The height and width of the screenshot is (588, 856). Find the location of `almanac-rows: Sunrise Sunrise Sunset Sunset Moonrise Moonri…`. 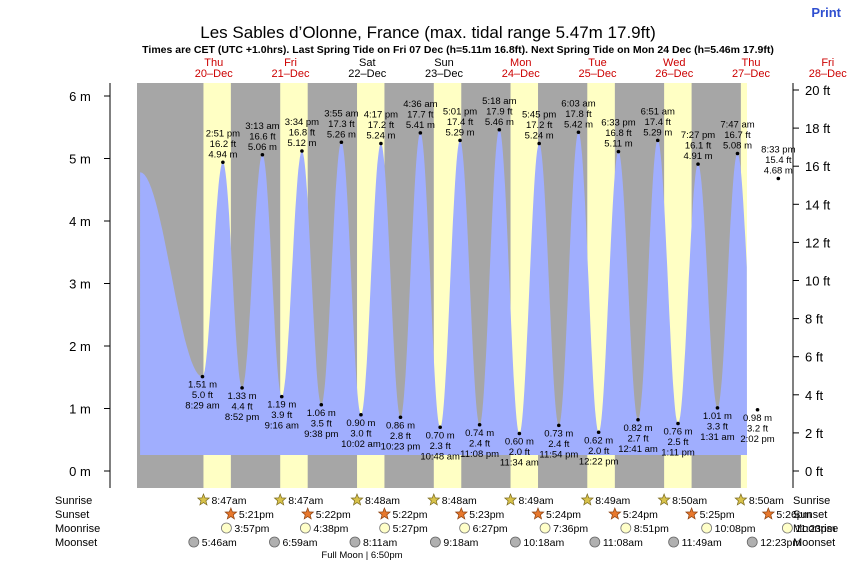

almanac-rows: Sunrise Sunrise Sunset Sunset Moonrise Moonri… is located at coordinates (446, 527).